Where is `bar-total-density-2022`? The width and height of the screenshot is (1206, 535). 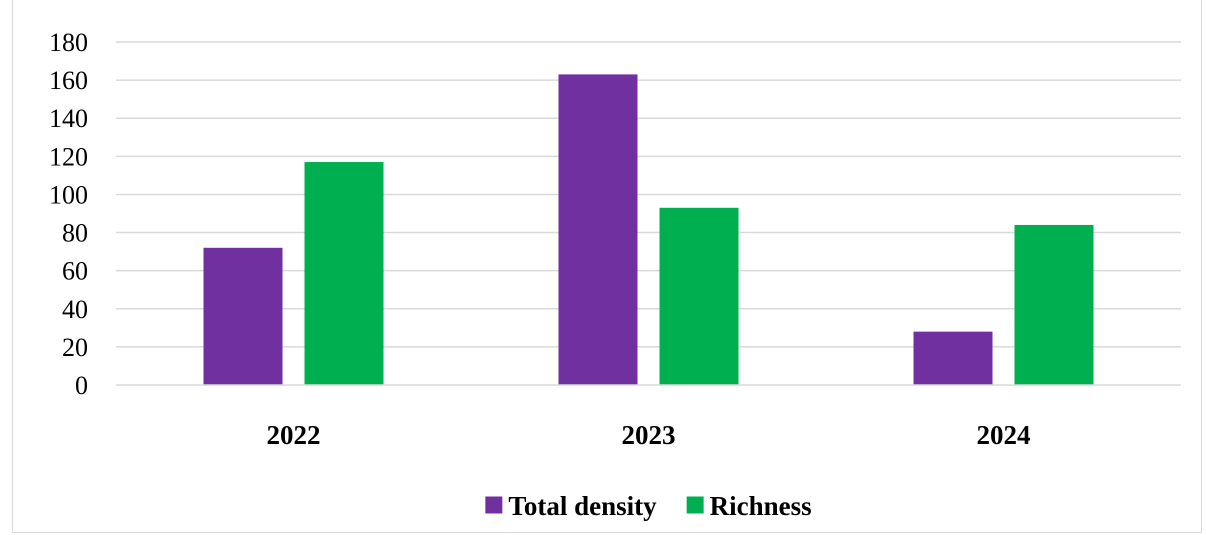 bar-total-density-2022 is located at coordinates (243, 316).